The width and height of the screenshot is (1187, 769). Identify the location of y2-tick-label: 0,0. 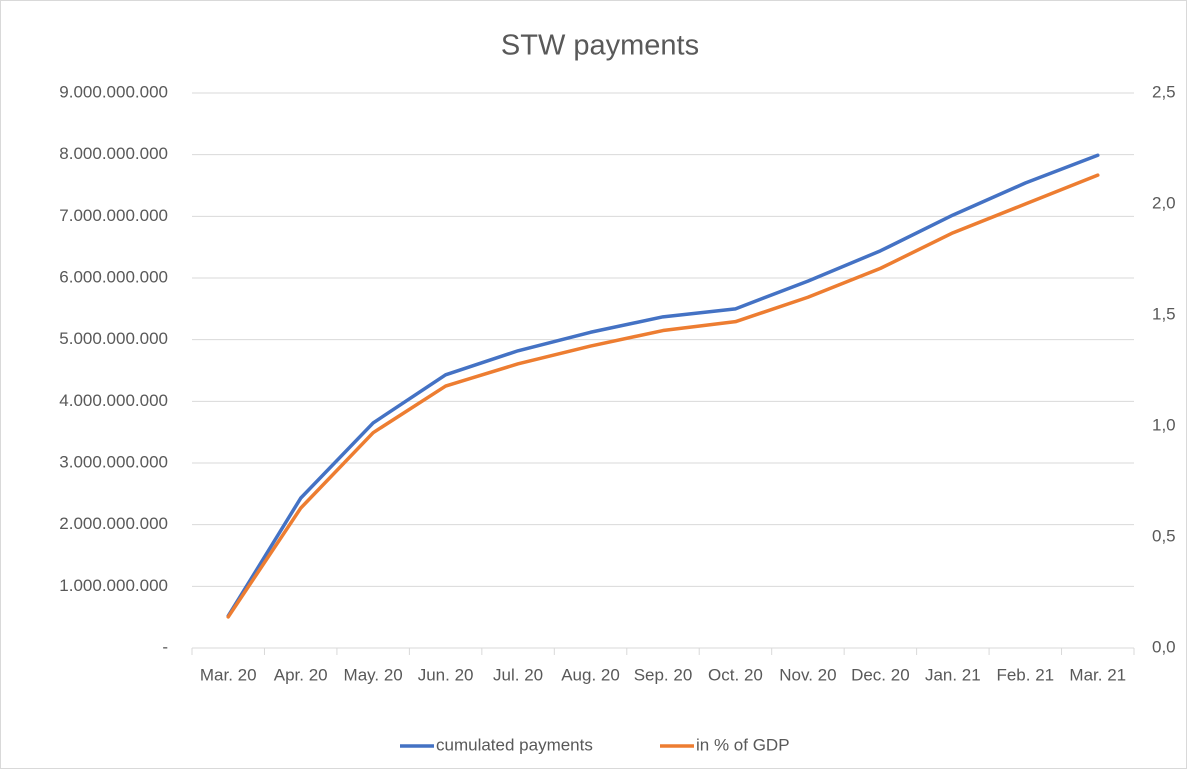
(1164, 646).